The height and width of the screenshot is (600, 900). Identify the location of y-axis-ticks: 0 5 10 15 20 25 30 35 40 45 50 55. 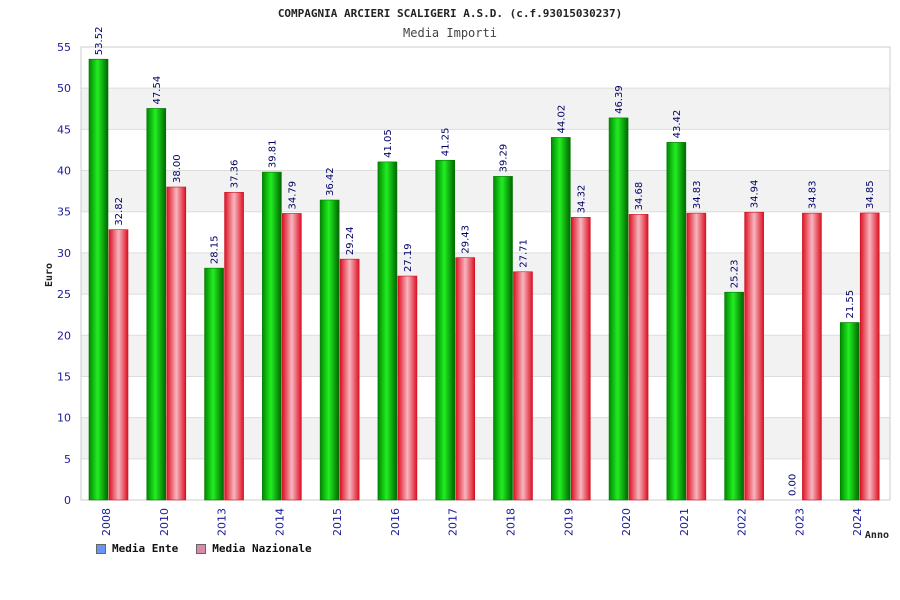
(64, 274).